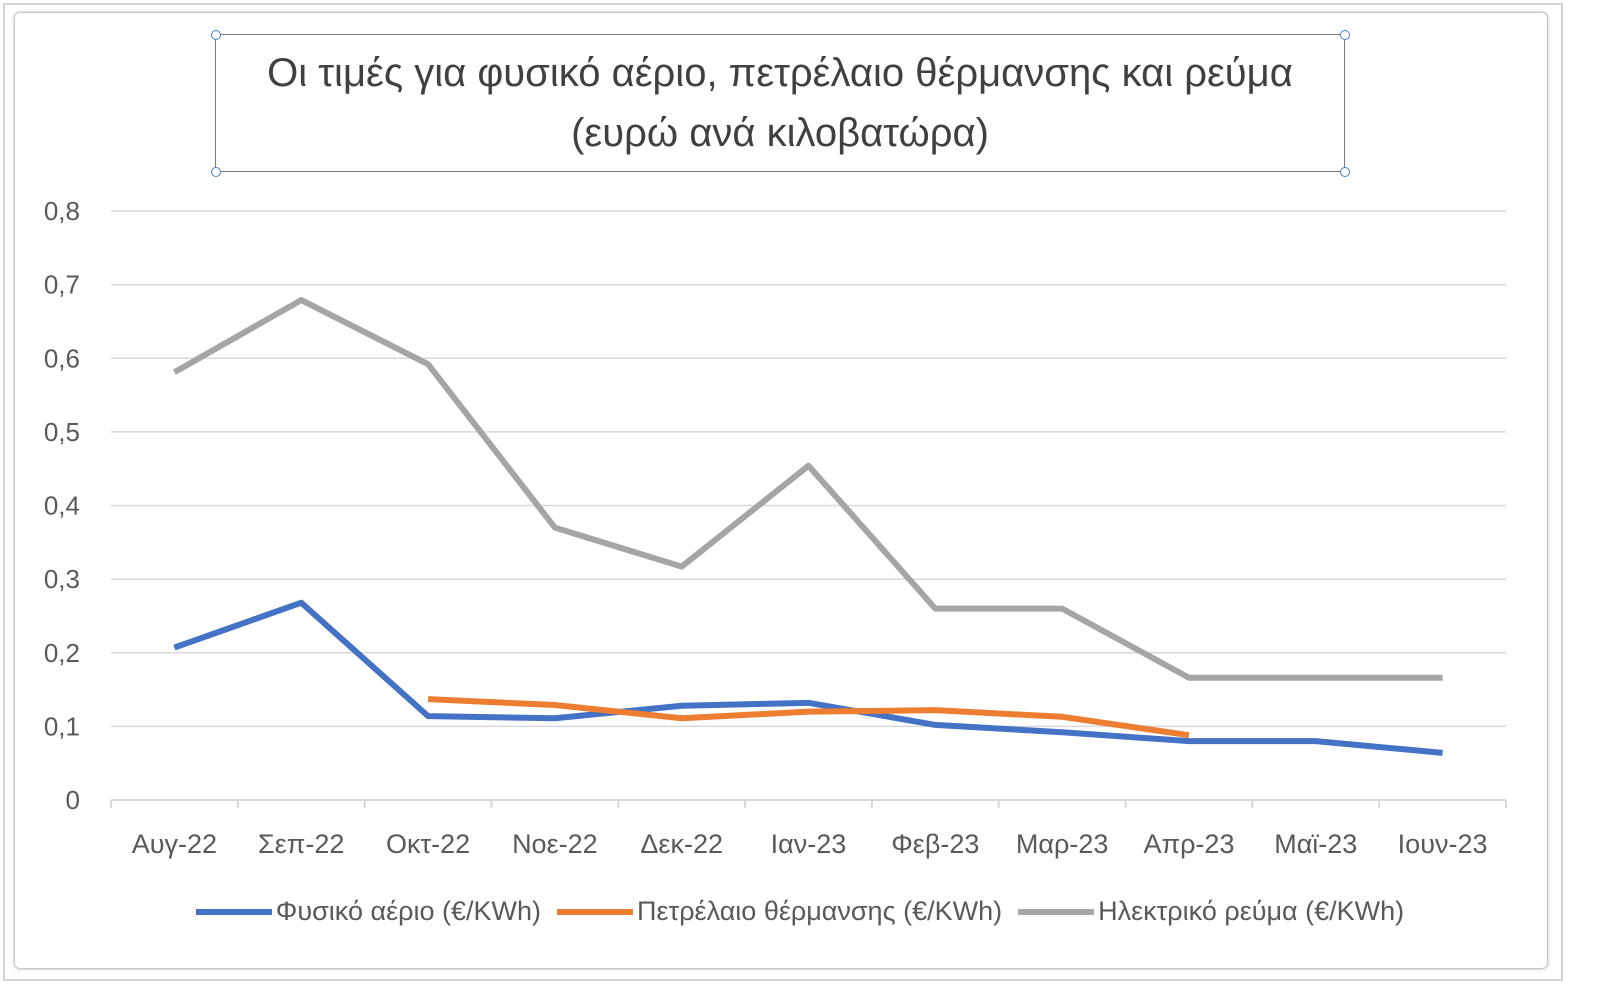 This screenshot has height=1003, width=1600. What do you see at coordinates (820, 911) in the screenshot?
I see `legend-label: Πετρέλαιο θέρμανσης (€/KWh)` at bounding box center [820, 911].